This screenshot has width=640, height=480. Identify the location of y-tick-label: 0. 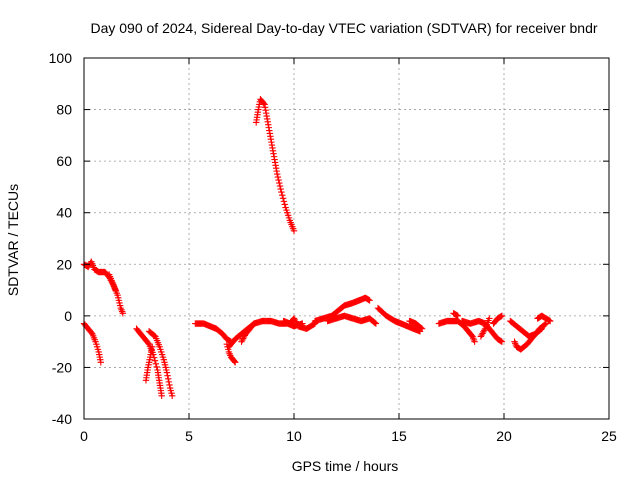
(68, 316).